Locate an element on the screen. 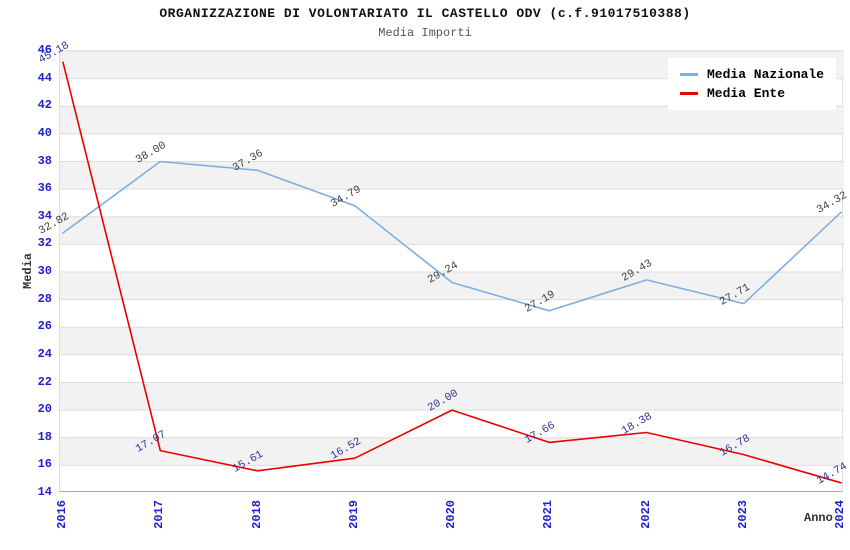 Image resolution: width=850 pixels, height=550 pixels. legend-label: Media Nazionale is located at coordinates (766, 74).